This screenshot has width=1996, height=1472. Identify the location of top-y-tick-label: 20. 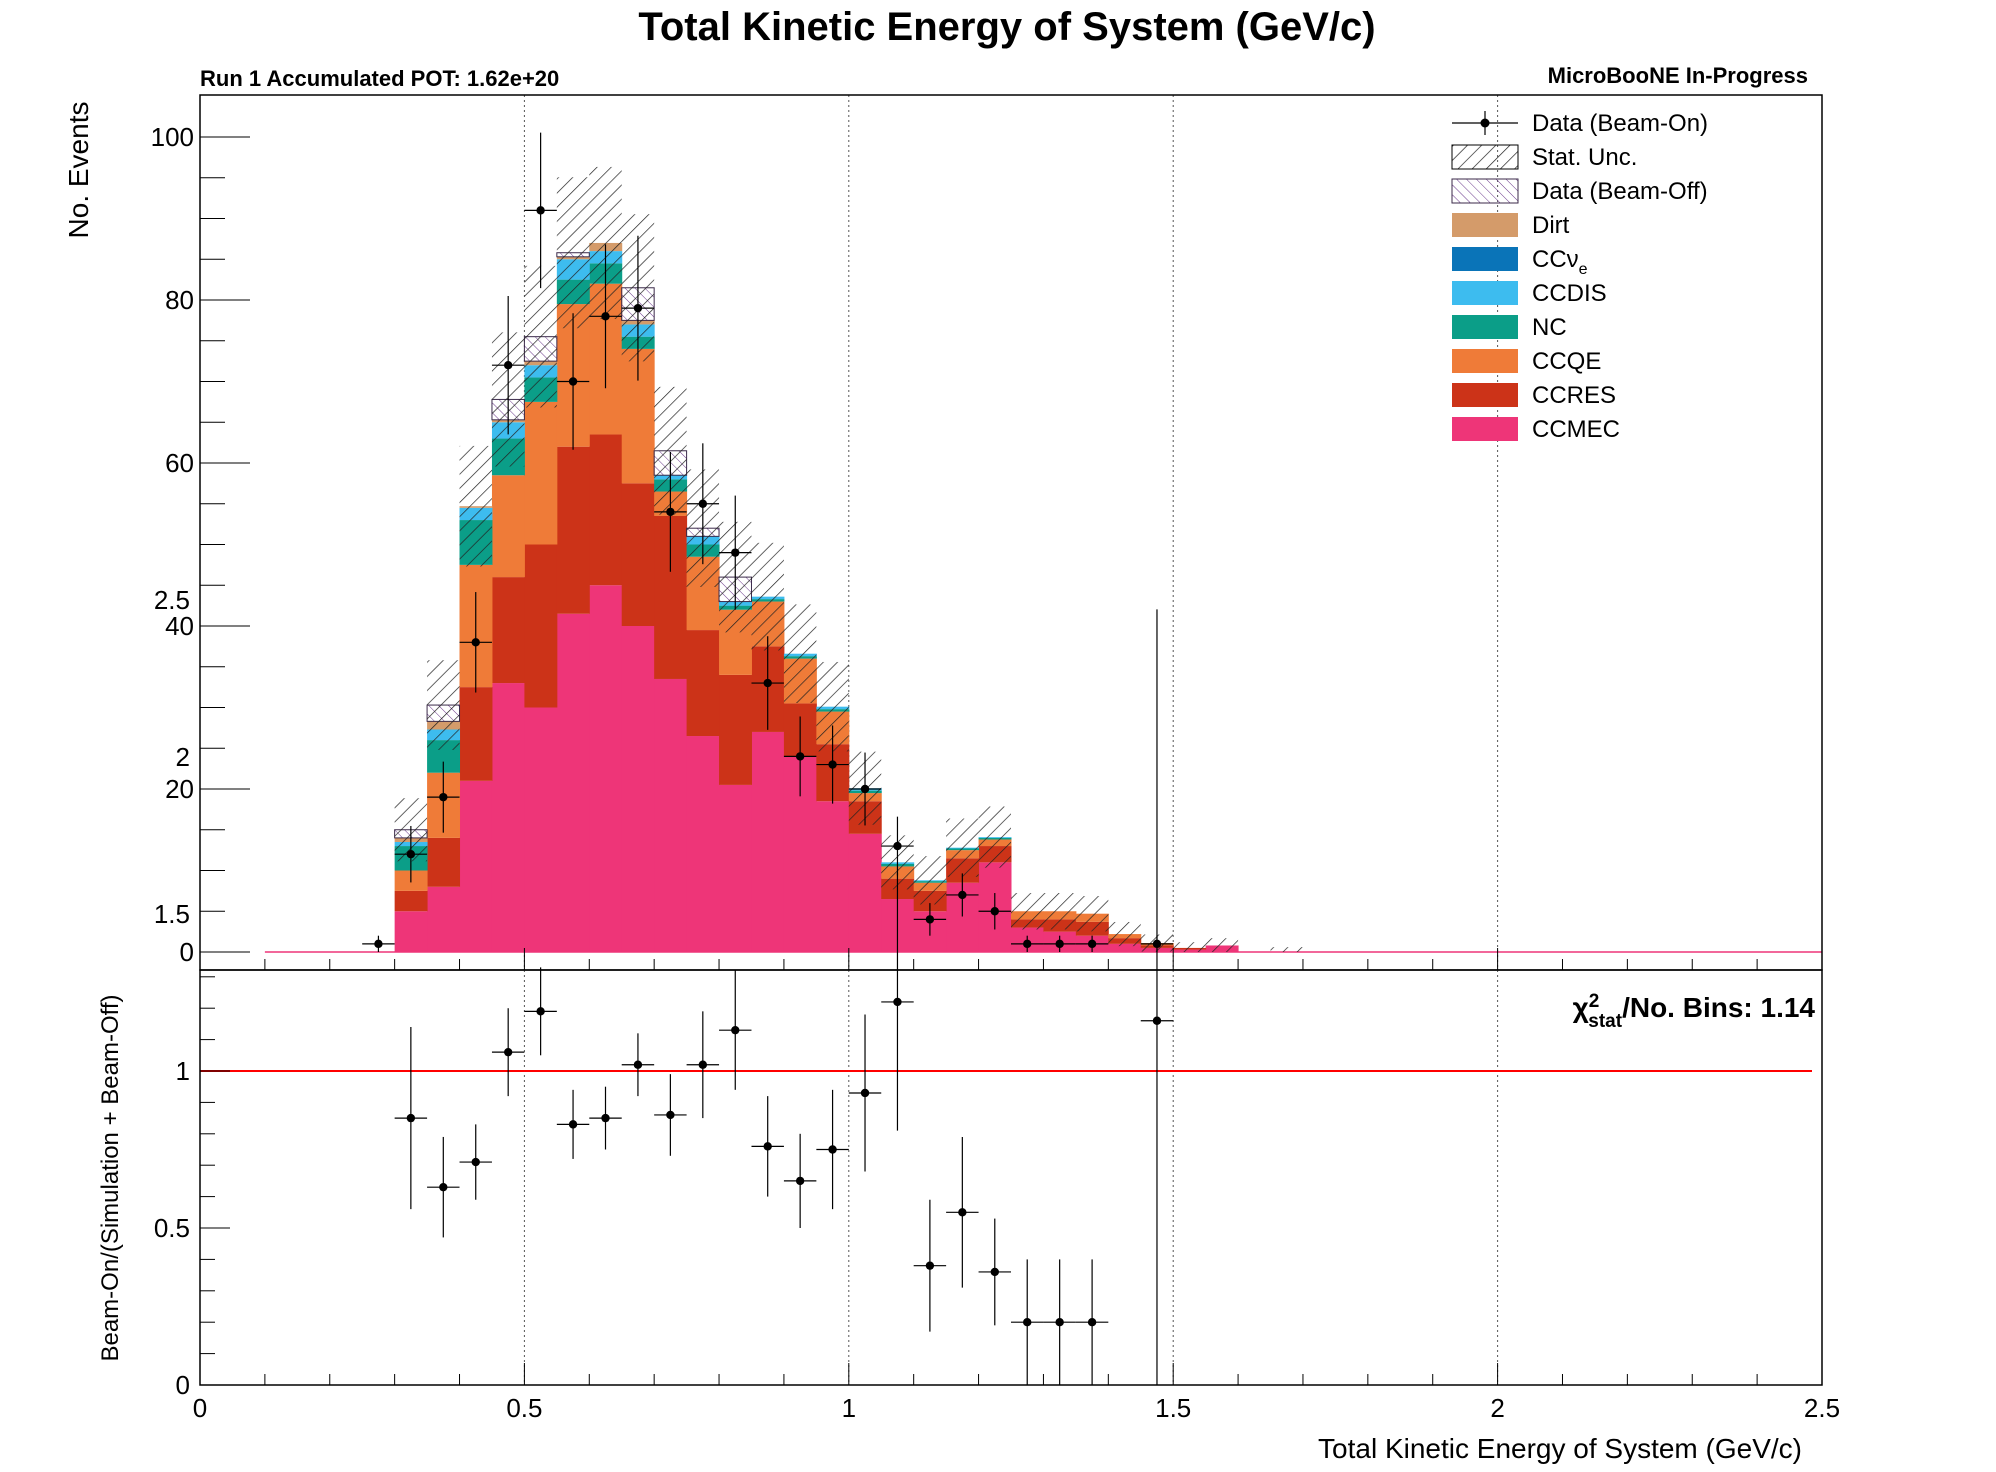
(179, 789).